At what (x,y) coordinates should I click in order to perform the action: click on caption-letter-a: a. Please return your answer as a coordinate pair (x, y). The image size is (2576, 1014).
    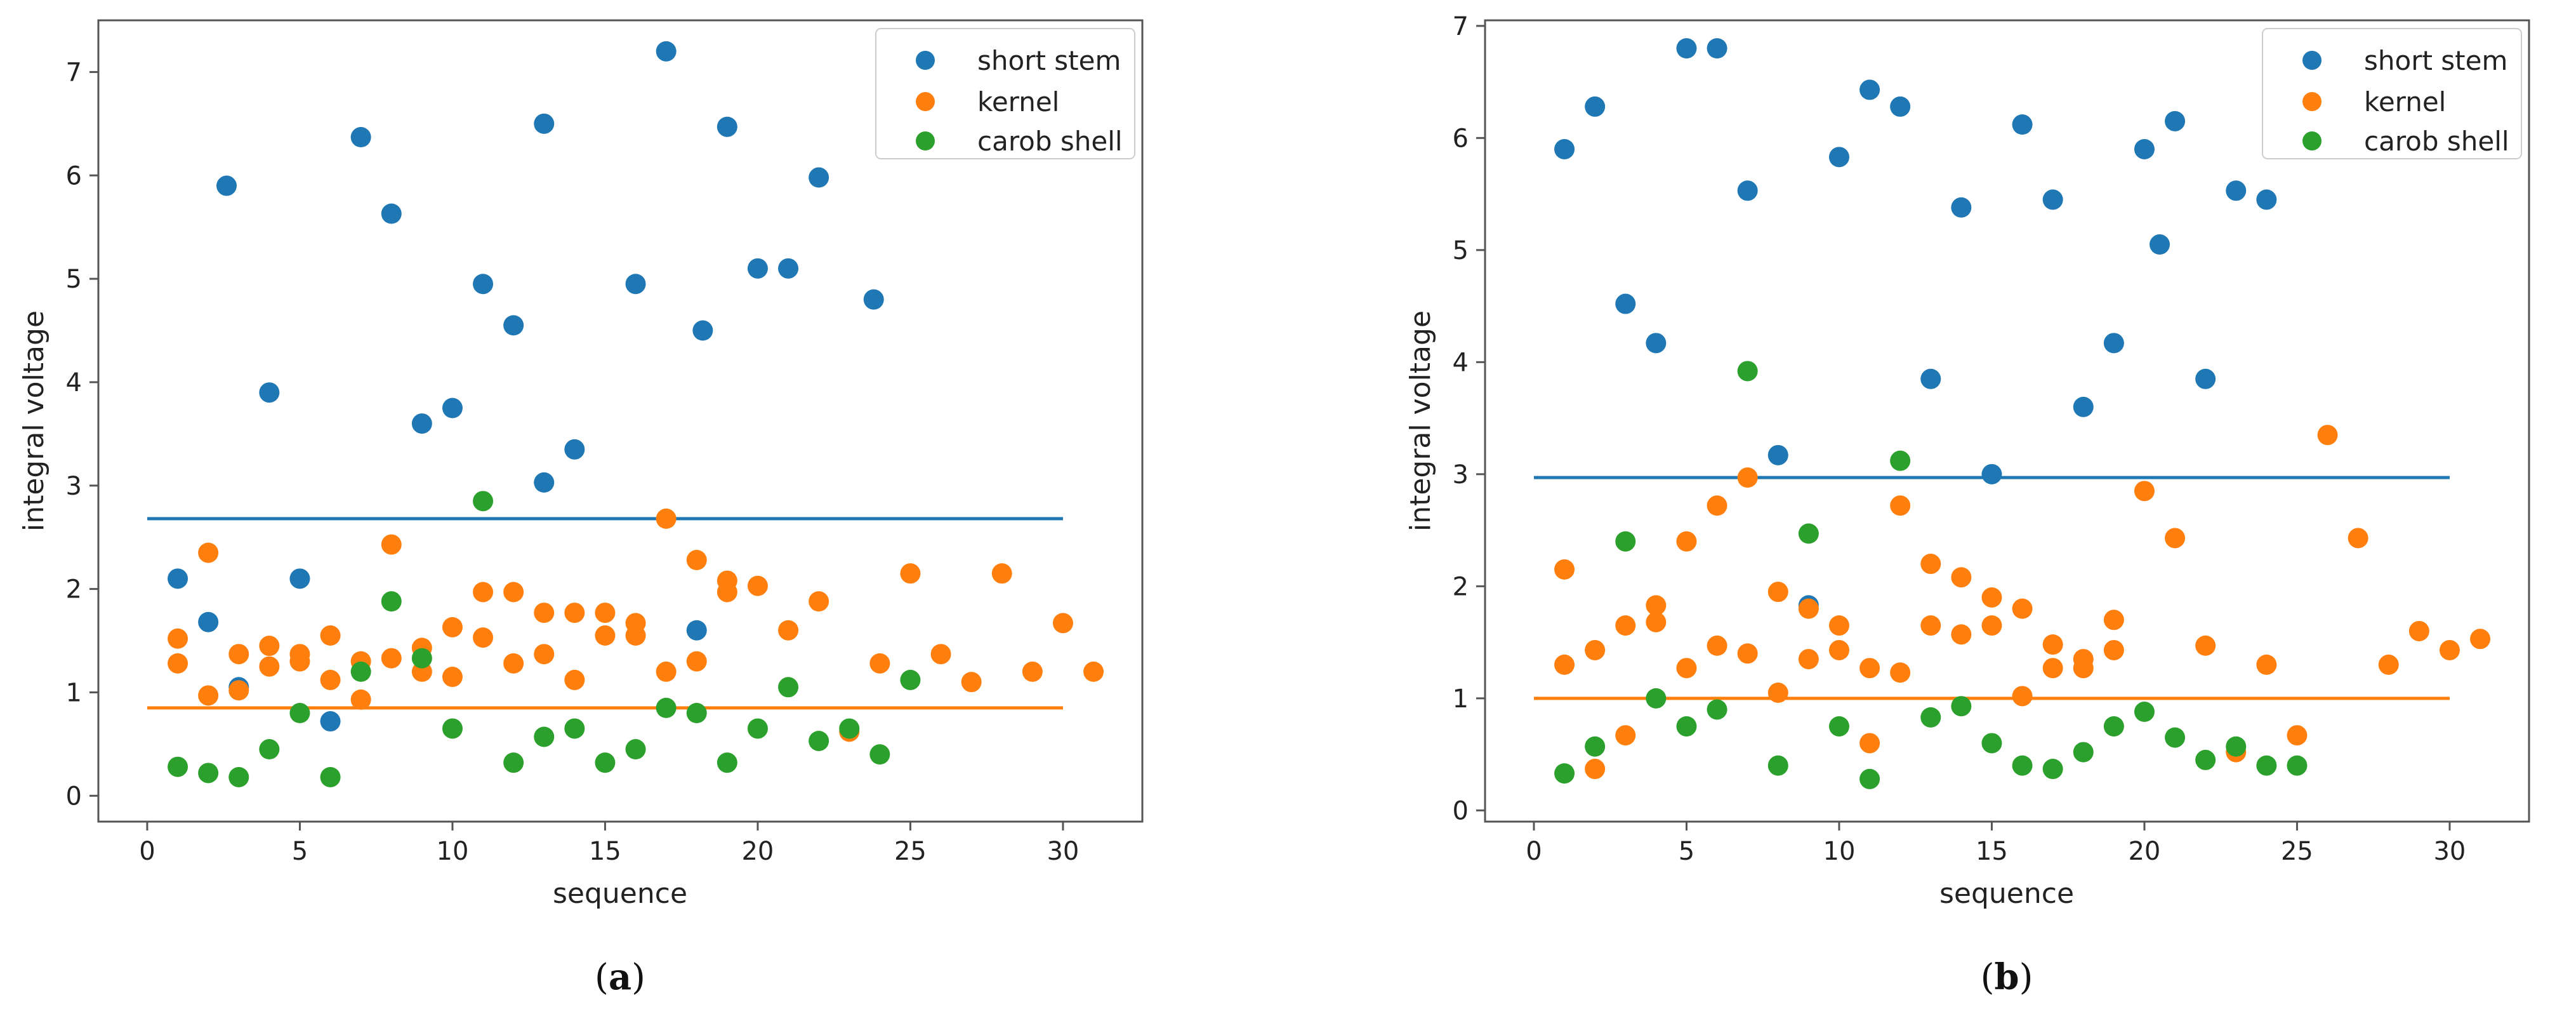
    Looking at the image, I should click on (620, 977).